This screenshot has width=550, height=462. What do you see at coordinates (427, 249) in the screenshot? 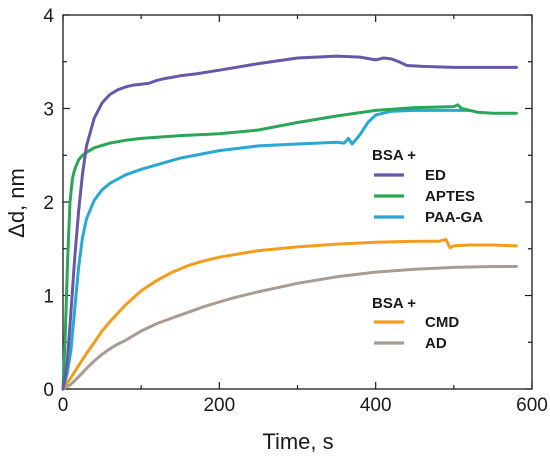
I see `legends: BSA + ED APTES PAA-GA BSA + CMD AD` at bounding box center [427, 249].